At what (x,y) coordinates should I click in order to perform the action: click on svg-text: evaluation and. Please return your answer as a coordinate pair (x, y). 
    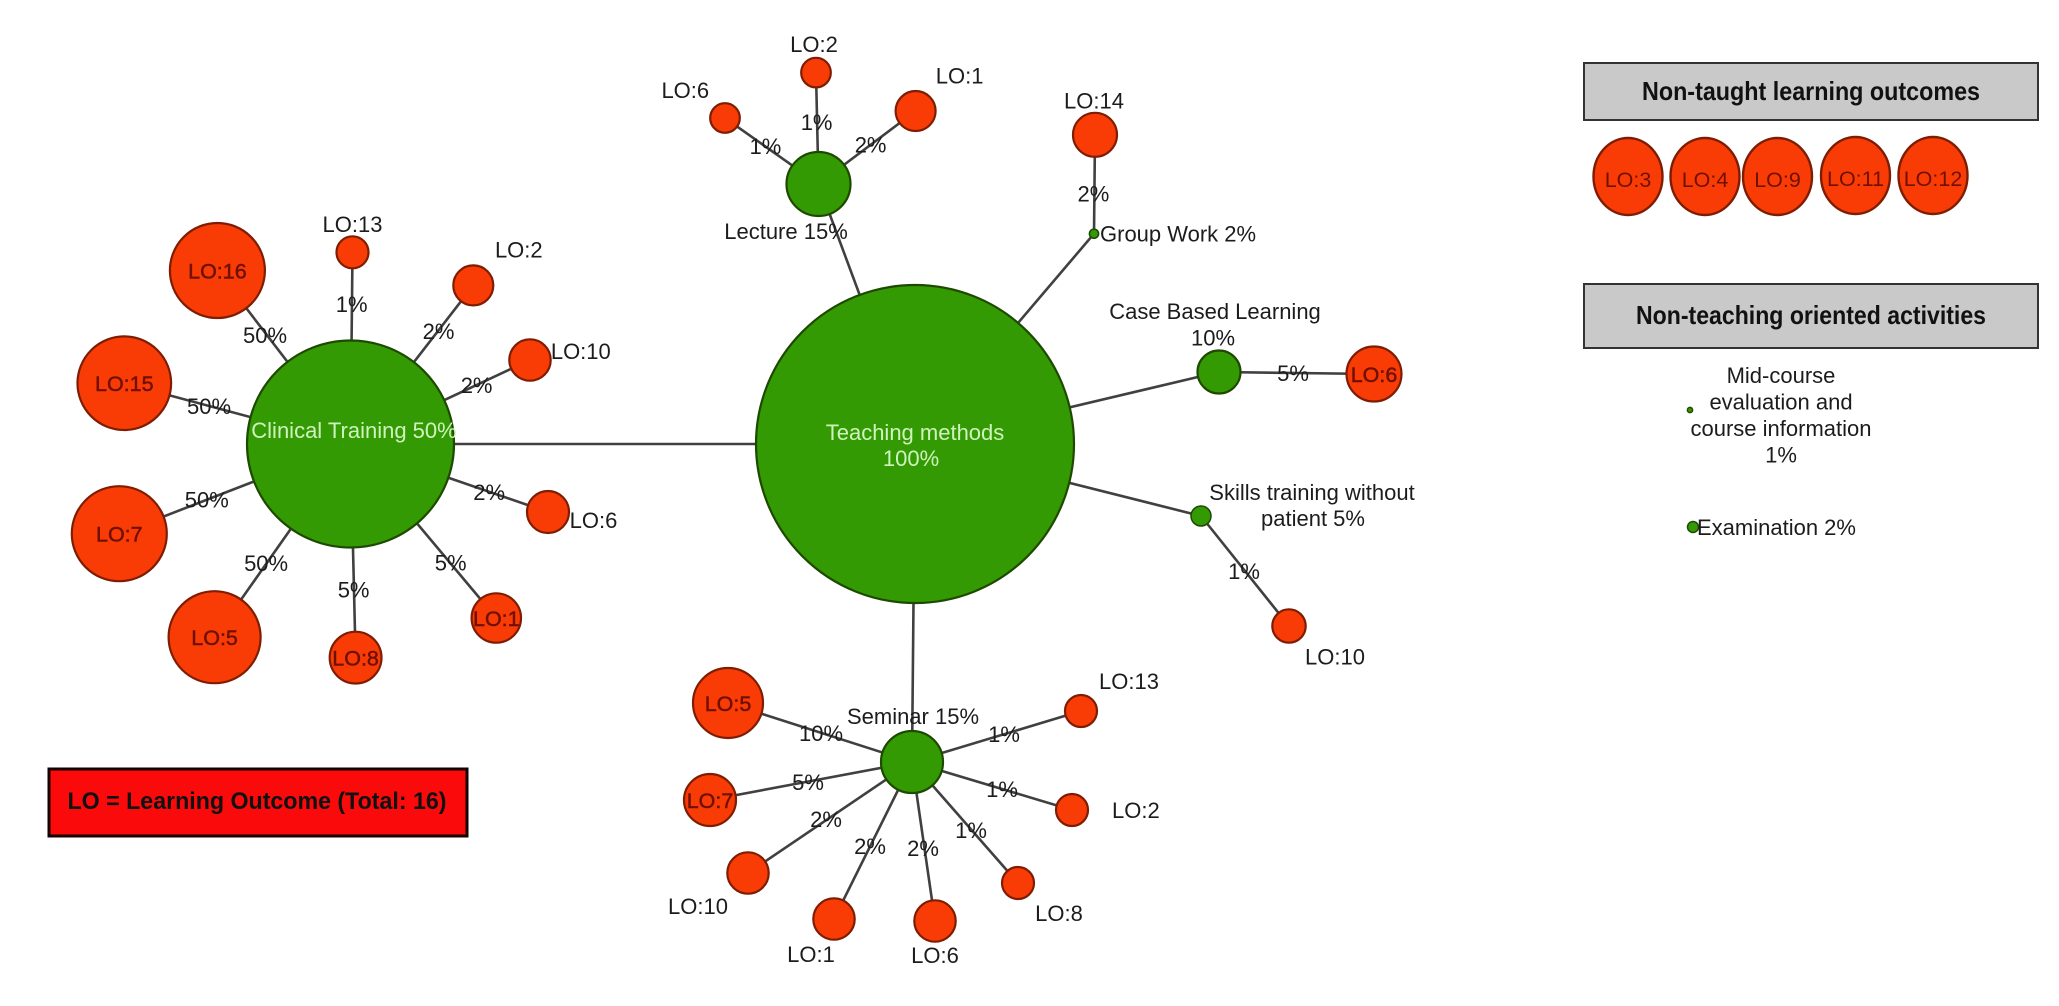
    Looking at the image, I should click on (1780, 402).